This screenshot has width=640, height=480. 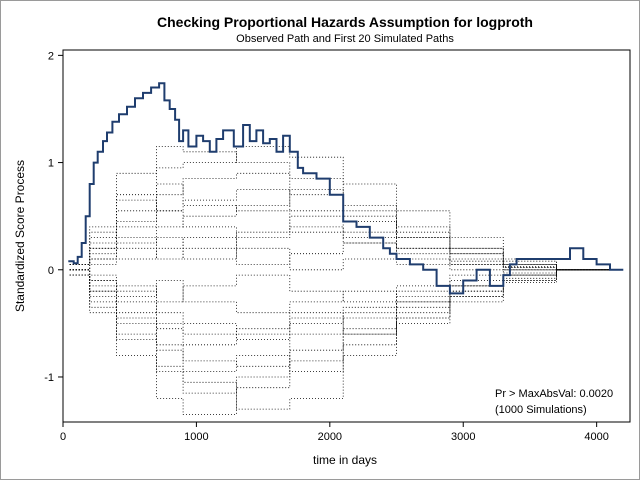 I want to click on simulations-note: (1000 Simulations), so click(x=541, y=410).